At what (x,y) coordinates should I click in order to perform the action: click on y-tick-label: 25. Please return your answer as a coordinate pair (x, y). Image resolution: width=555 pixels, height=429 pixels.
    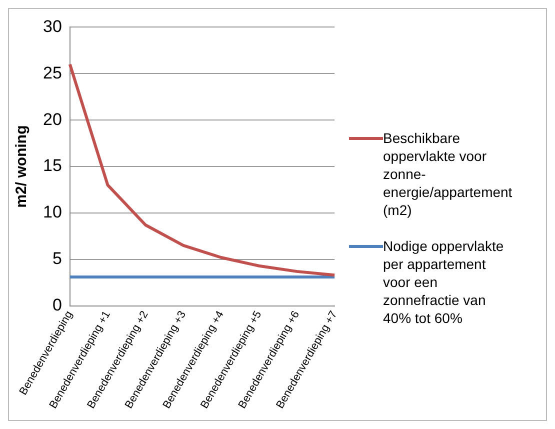
    Looking at the image, I should click on (52, 72).